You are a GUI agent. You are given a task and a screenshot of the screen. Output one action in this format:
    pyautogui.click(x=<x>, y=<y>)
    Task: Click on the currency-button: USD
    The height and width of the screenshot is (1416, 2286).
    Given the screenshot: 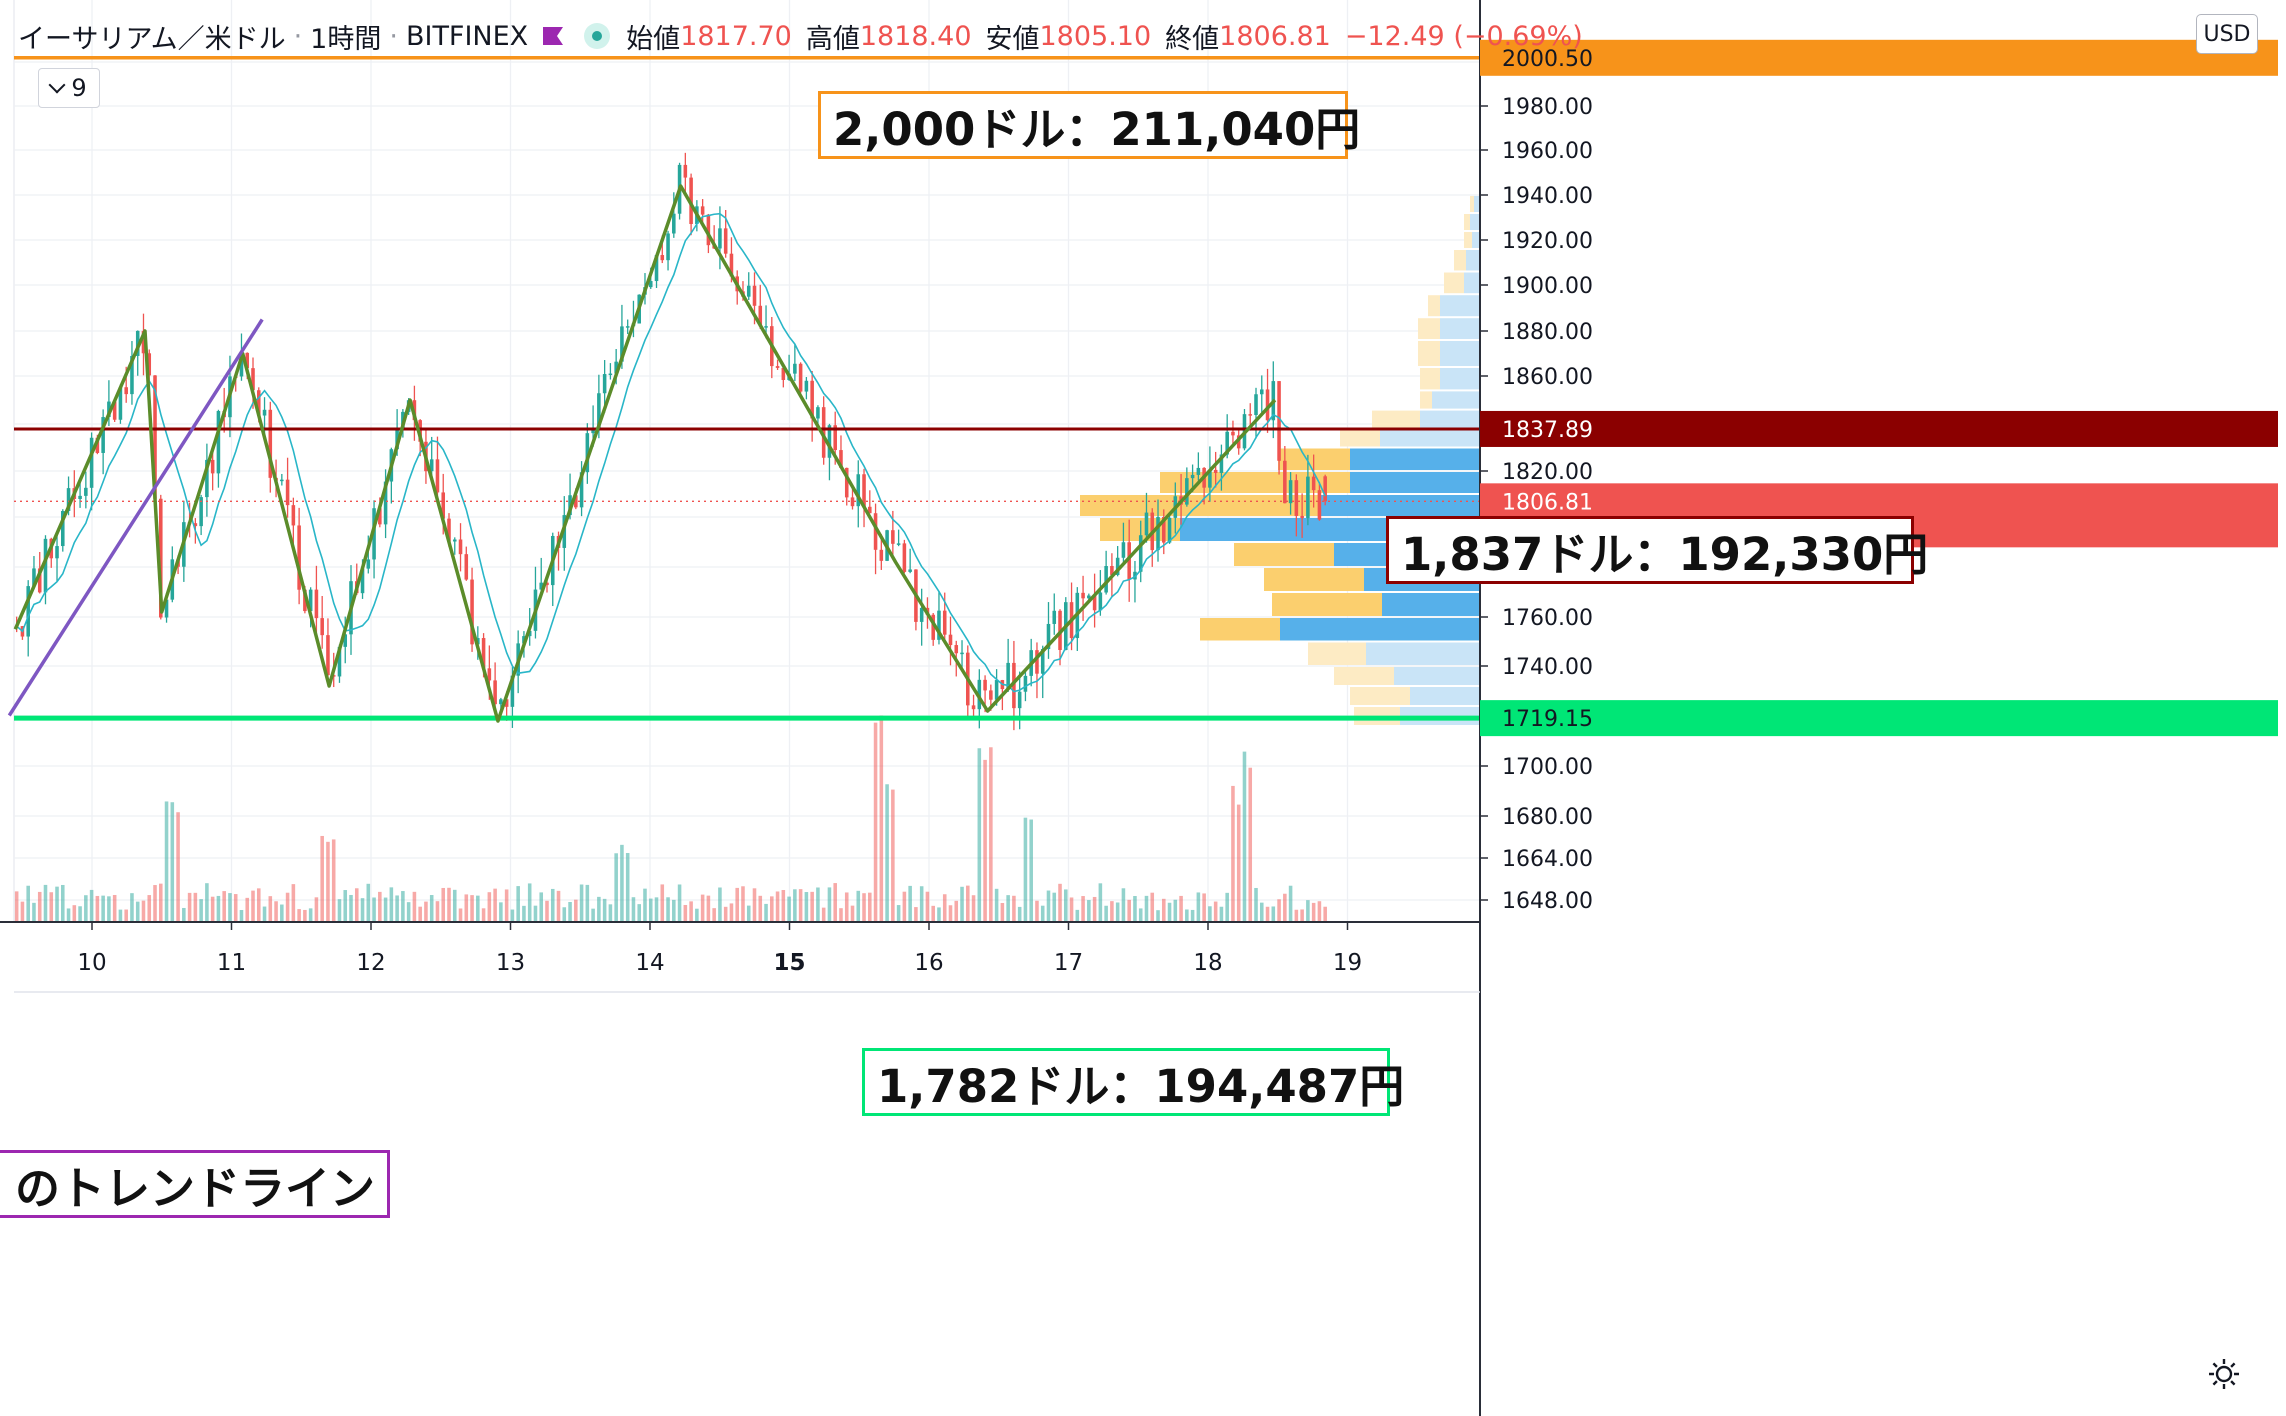 What is the action you would take?
    pyautogui.click(x=2227, y=34)
    